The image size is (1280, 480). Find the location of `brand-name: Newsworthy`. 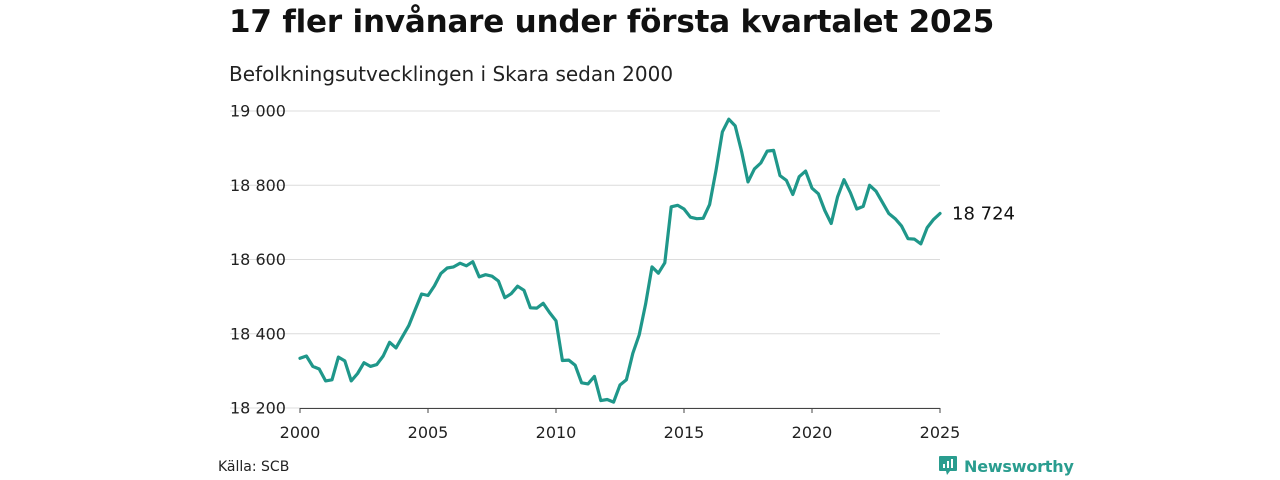

brand-name: Newsworthy is located at coordinates (1019, 466).